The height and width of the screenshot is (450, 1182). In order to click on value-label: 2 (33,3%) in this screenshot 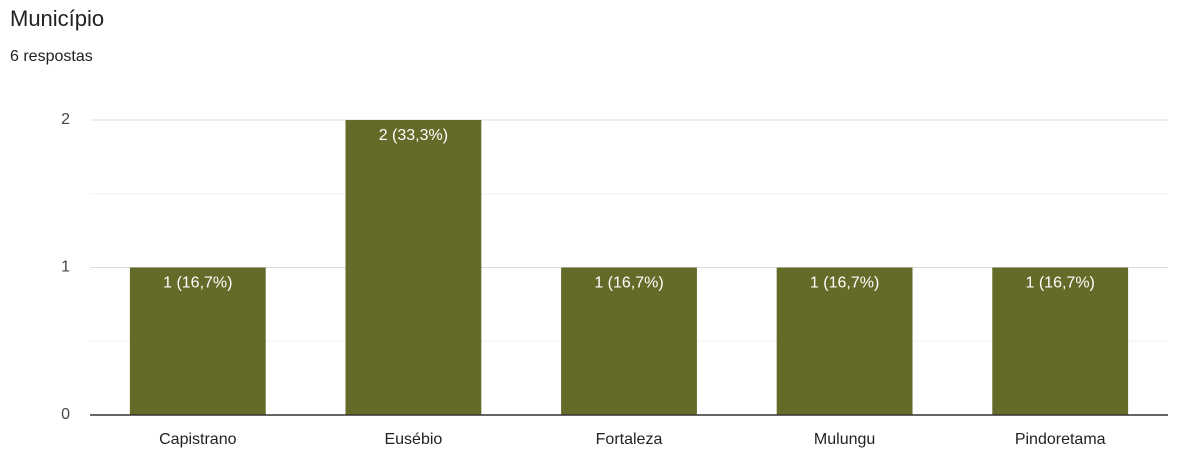, I will do `click(413, 135)`.